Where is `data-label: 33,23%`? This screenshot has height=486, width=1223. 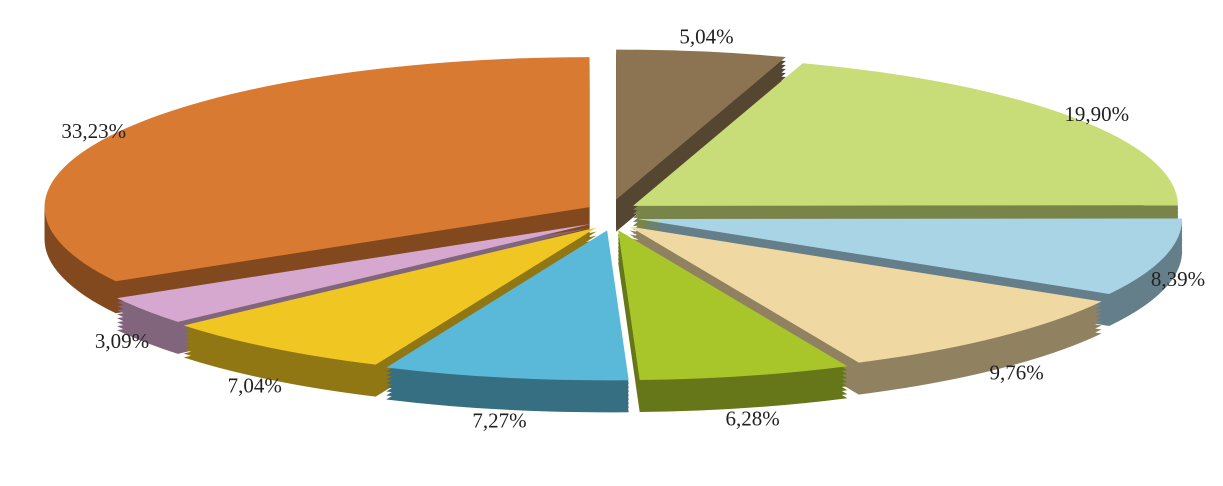 data-label: 33,23% is located at coordinates (93, 131).